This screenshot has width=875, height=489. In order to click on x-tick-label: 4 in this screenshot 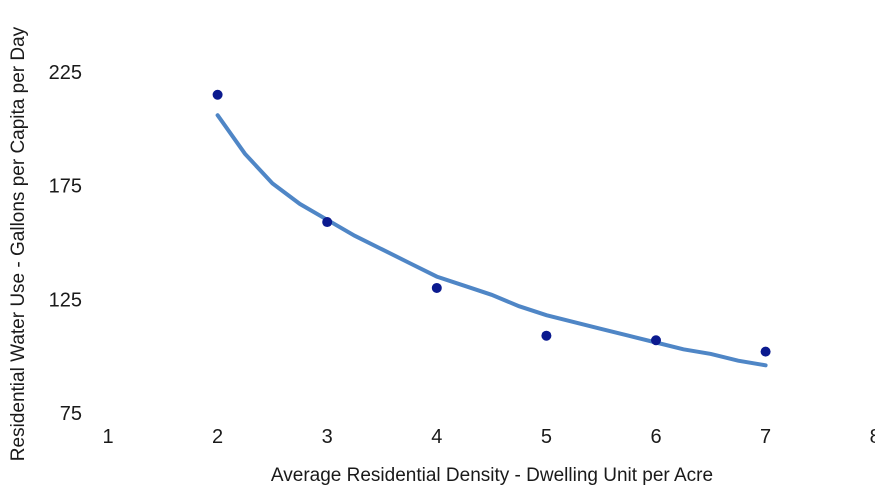, I will do `click(436, 437)`.